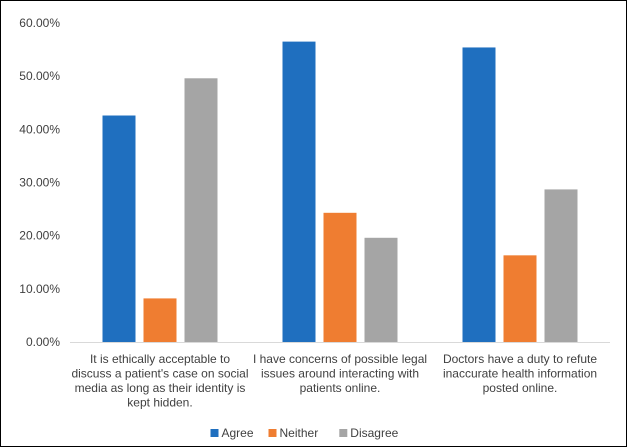 Image resolution: width=627 pixels, height=447 pixels. What do you see at coordinates (374, 433) in the screenshot?
I see `legend-label-disagree: Disagree` at bounding box center [374, 433].